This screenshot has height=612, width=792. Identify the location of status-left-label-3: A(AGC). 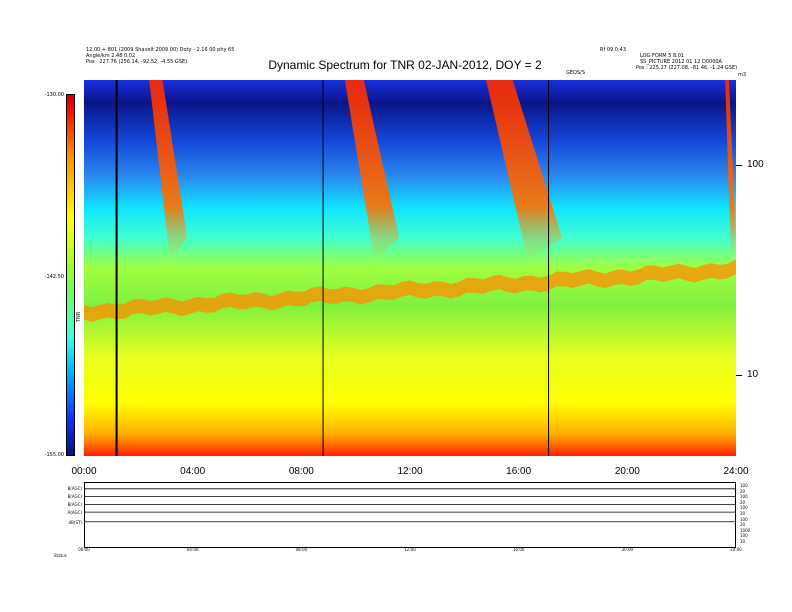
(74, 512).